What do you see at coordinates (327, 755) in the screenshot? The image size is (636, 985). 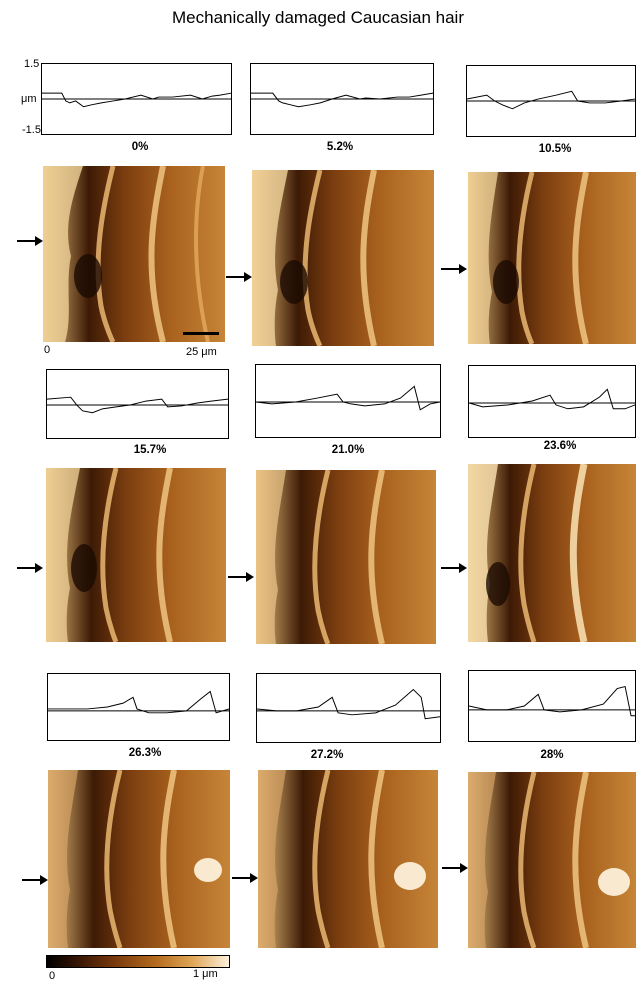 I see `strain-label-7: 27.2%` at bounding box center [327, 755].